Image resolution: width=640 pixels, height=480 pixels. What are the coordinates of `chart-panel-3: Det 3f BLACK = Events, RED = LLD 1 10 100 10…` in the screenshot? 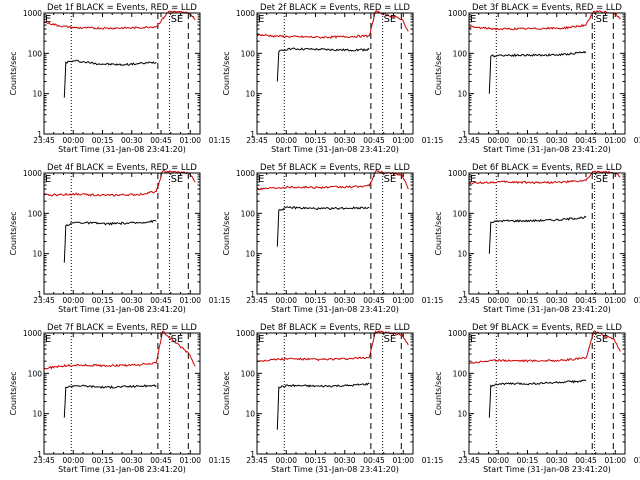 It's located at (537, 78).